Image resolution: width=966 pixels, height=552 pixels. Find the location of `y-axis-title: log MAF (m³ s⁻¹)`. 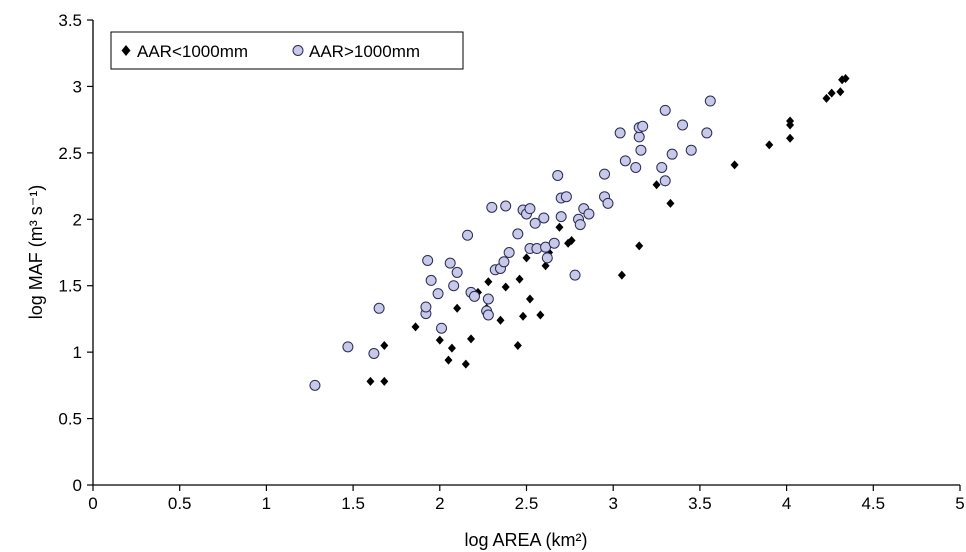

y-axis-title: log MAF (m³ s⁻¹) is located at coordinates (36, 252).